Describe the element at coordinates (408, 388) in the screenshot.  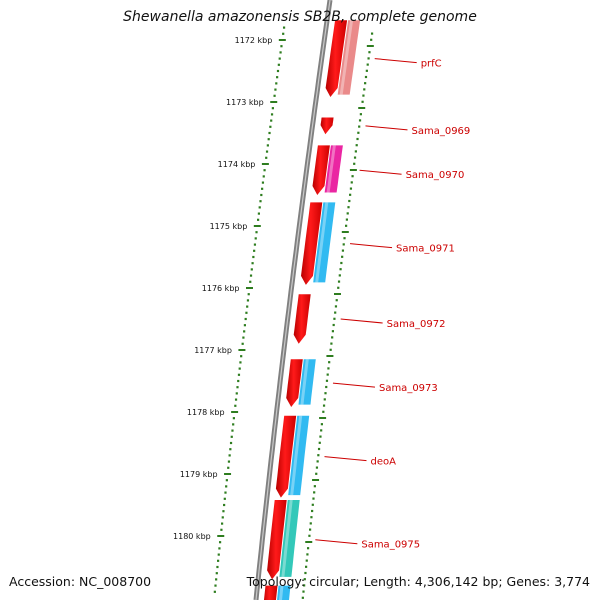
I see `gene-label-sama_0973: Sama_0973` at that location.